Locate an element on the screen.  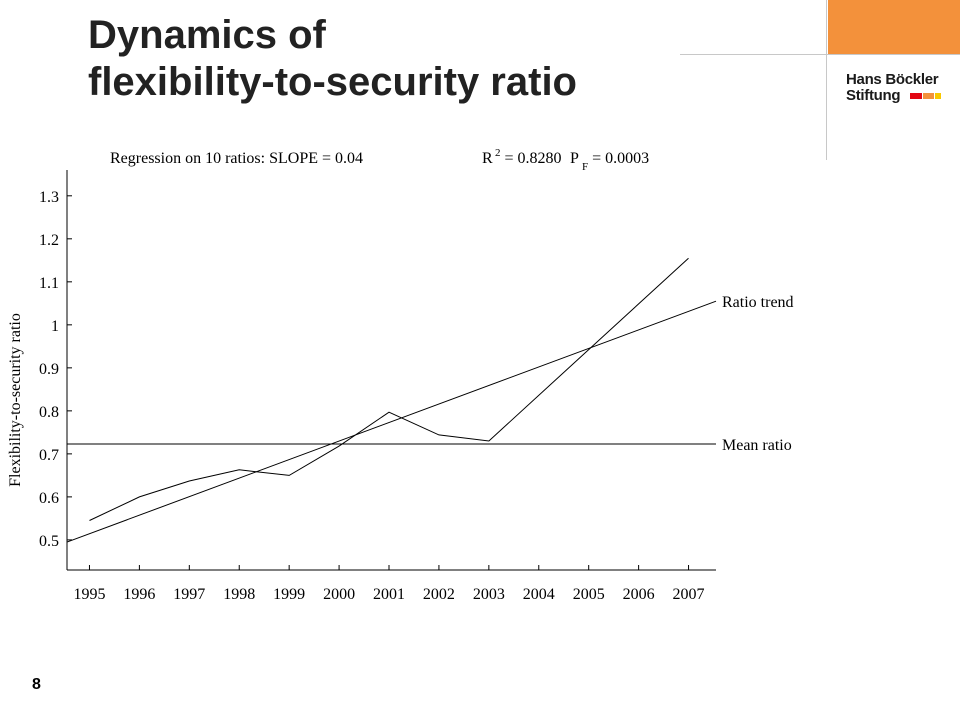
pf-subscript: F is located at coordinates (585, 167).